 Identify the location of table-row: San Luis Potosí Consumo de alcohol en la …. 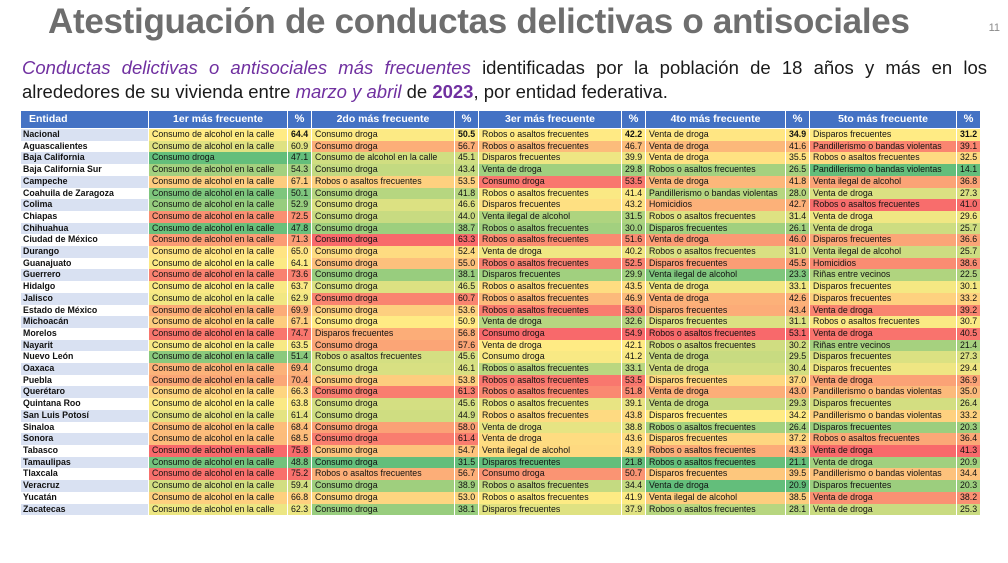
(500, 415).